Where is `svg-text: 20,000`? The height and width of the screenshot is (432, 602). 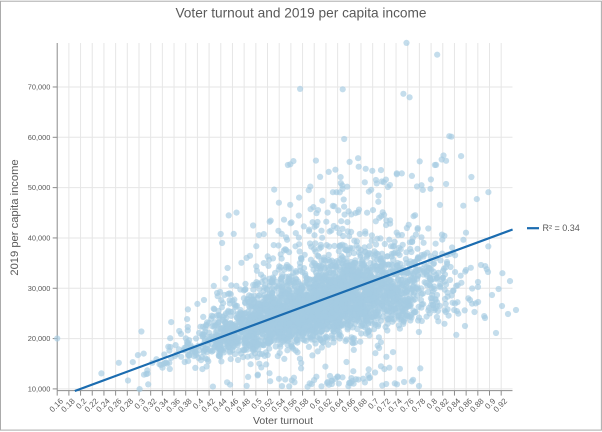
svg-text: 20,000 is located at coordinates (39, 338).